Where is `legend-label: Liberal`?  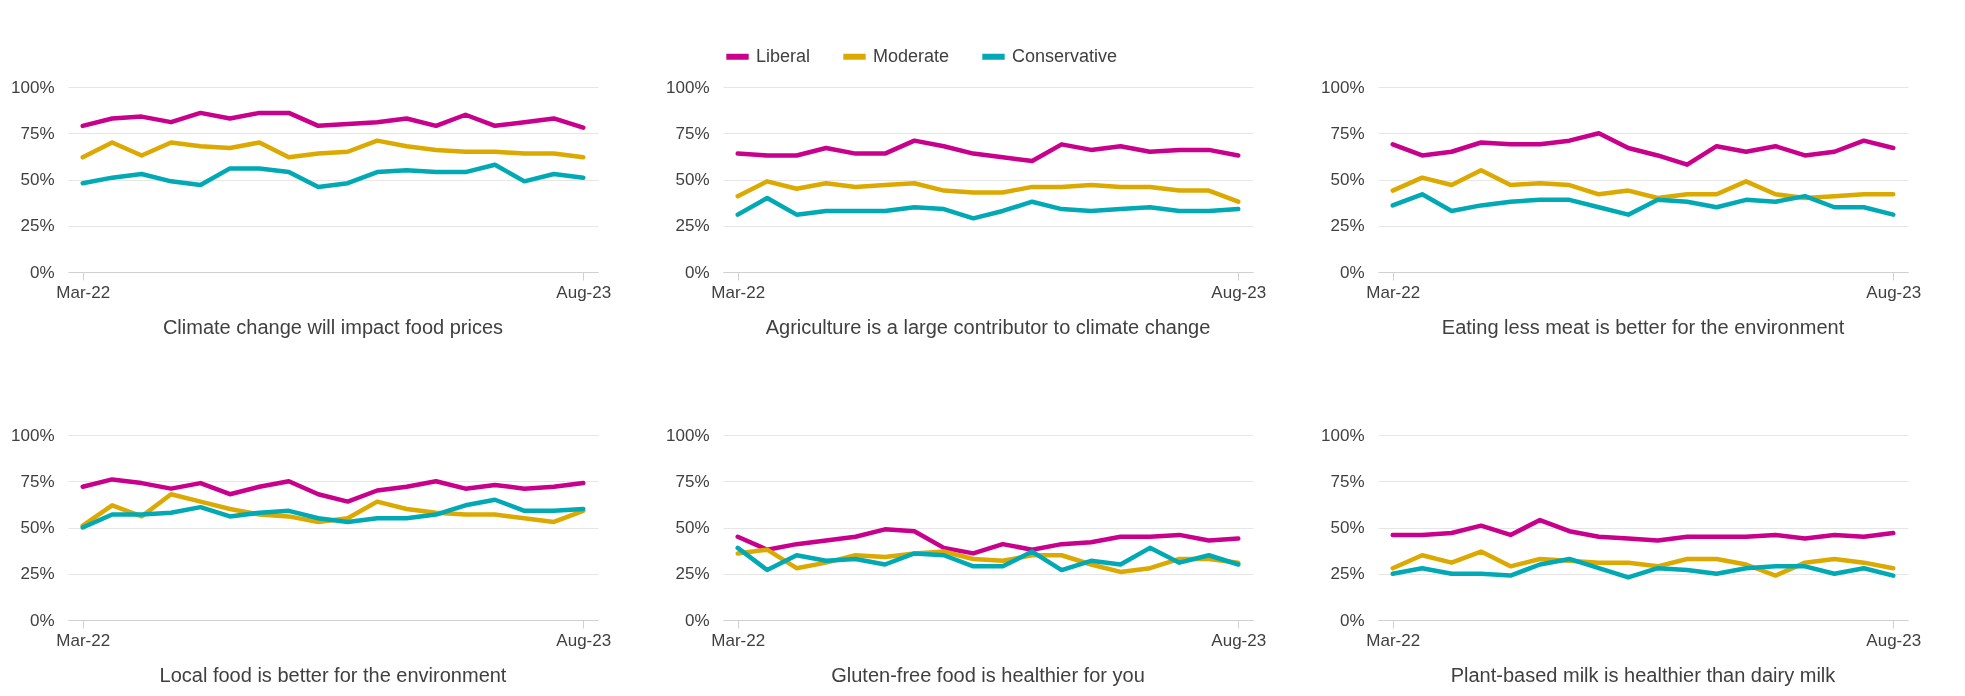 legend-label: Liberal is located at coordinates (783, 55).